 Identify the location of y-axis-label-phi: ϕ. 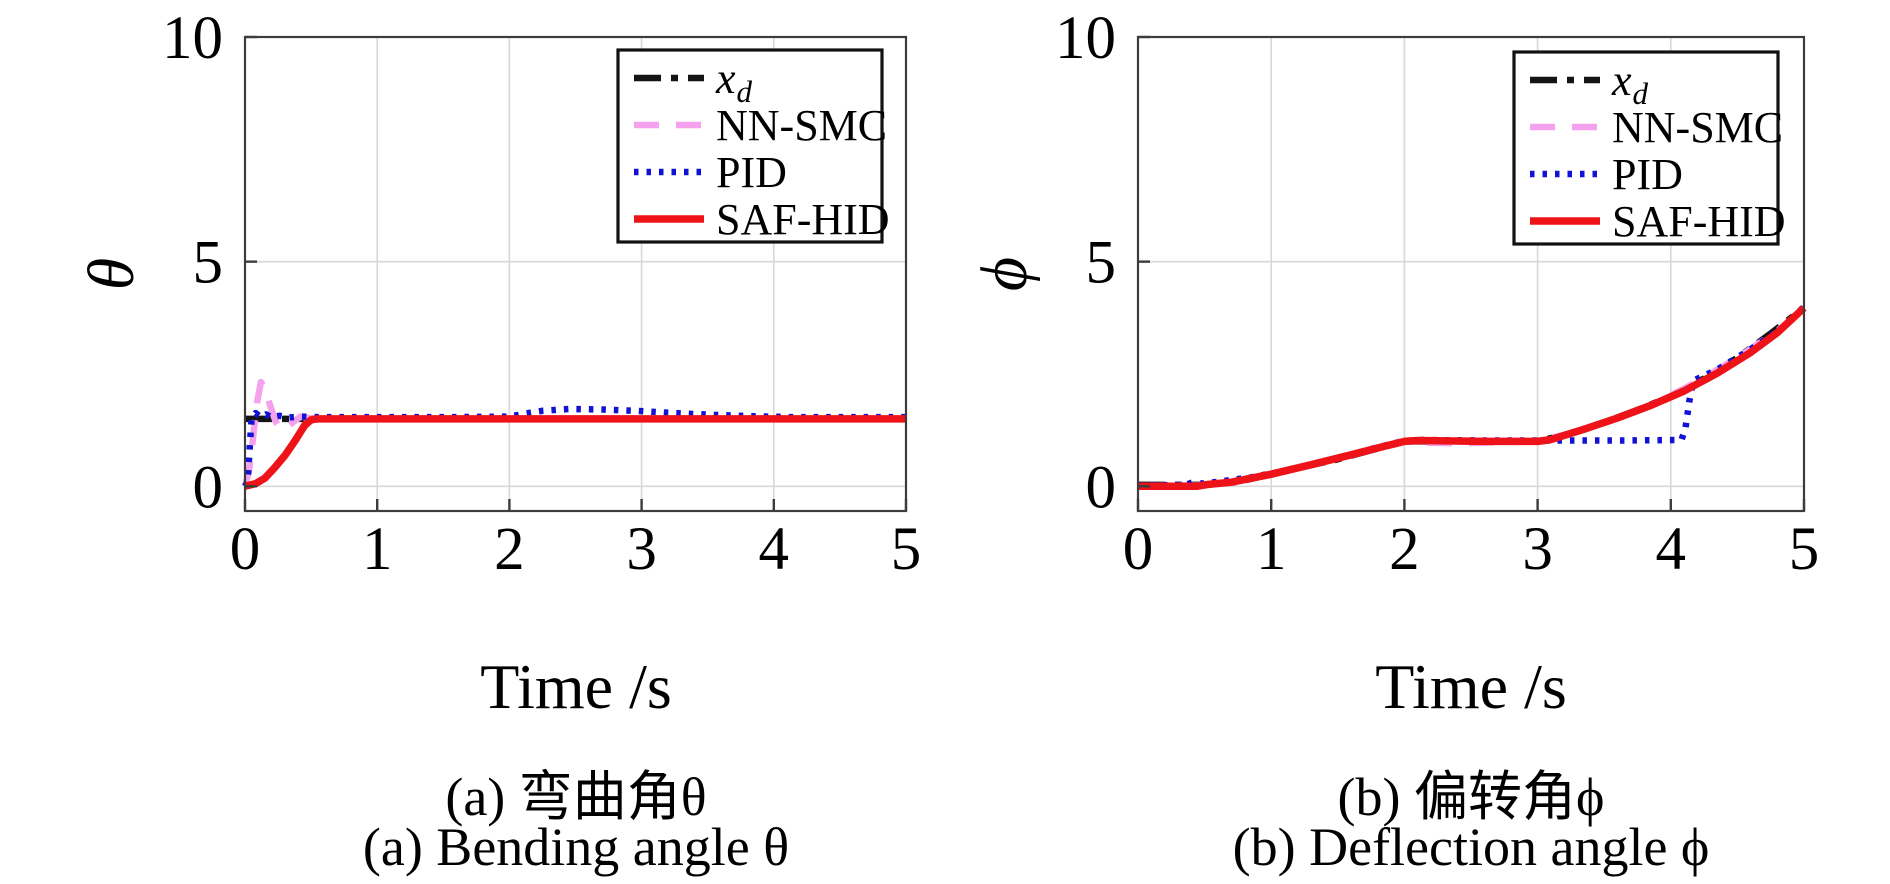
(1004, 274).